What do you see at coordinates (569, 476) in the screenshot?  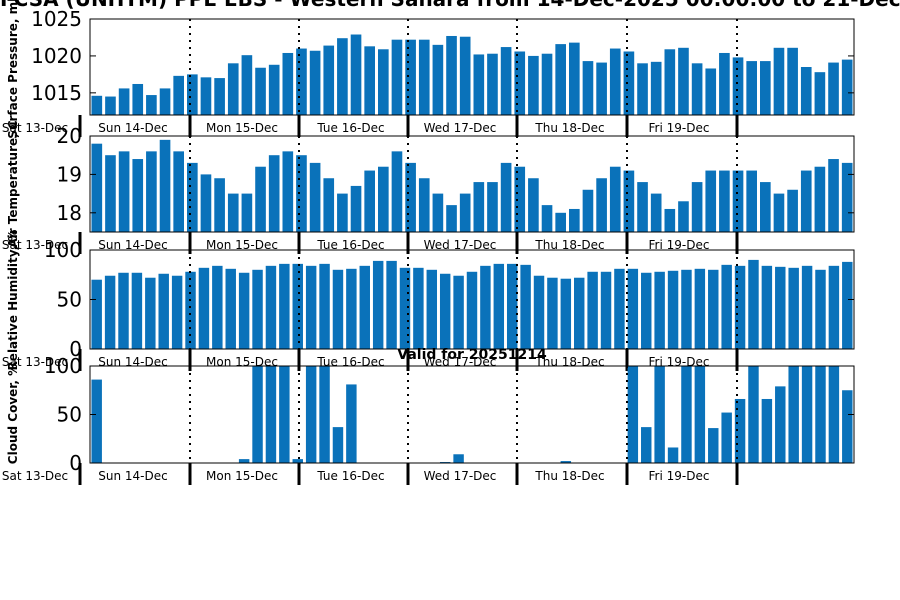 I see `x-tick-label: Thu 18-Dec` at bounding box center [569, 476].